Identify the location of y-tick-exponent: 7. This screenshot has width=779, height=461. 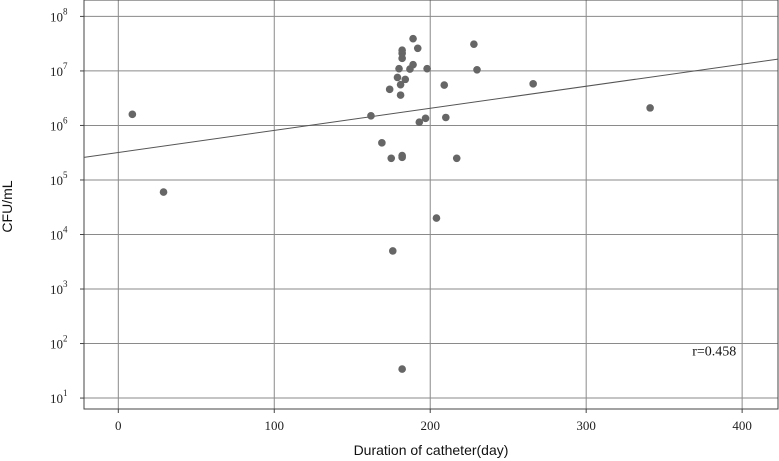
(65, 66).